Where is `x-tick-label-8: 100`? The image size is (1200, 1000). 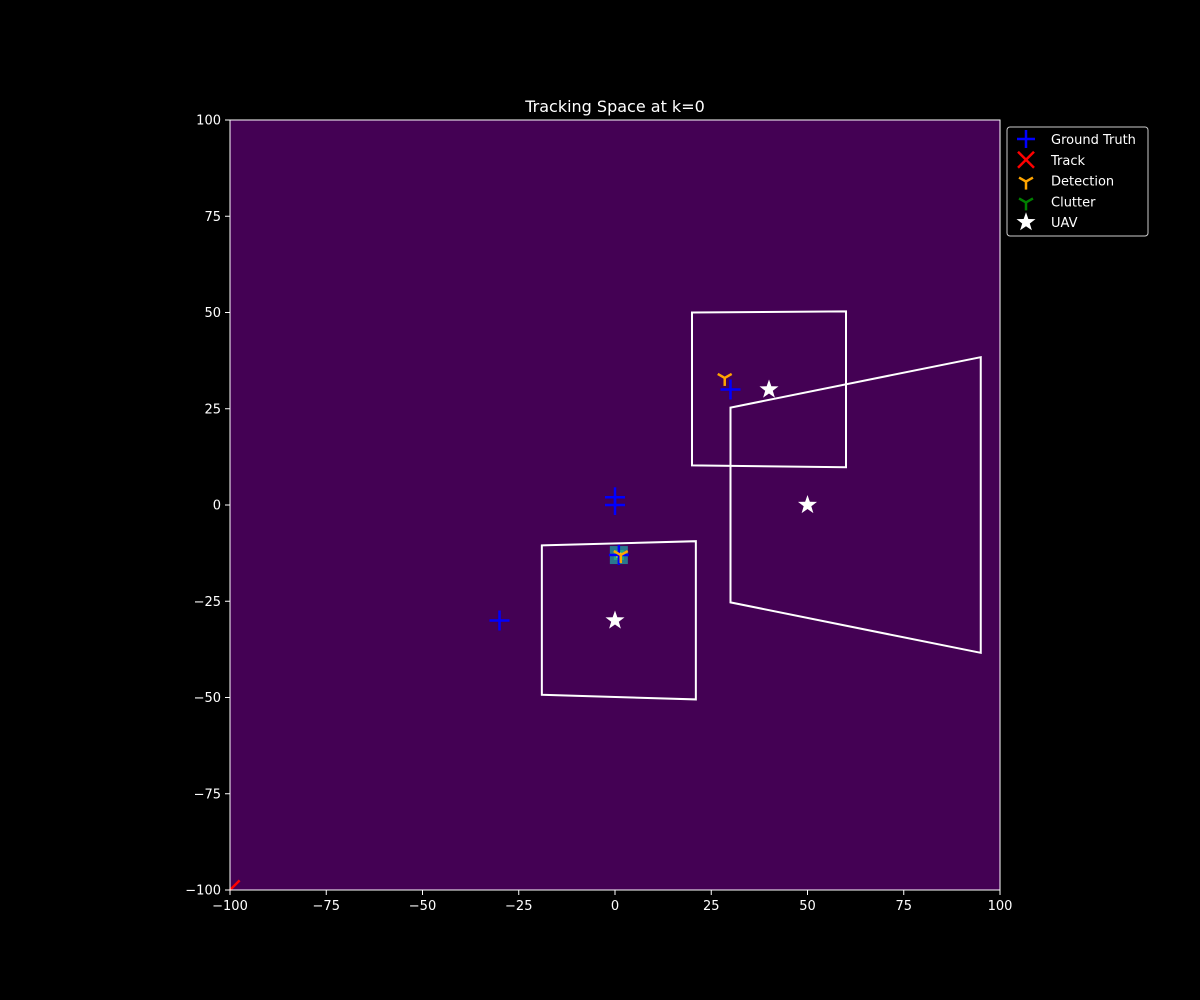
x-tick-label-8: 100 is located at coordinates (1000, 906).